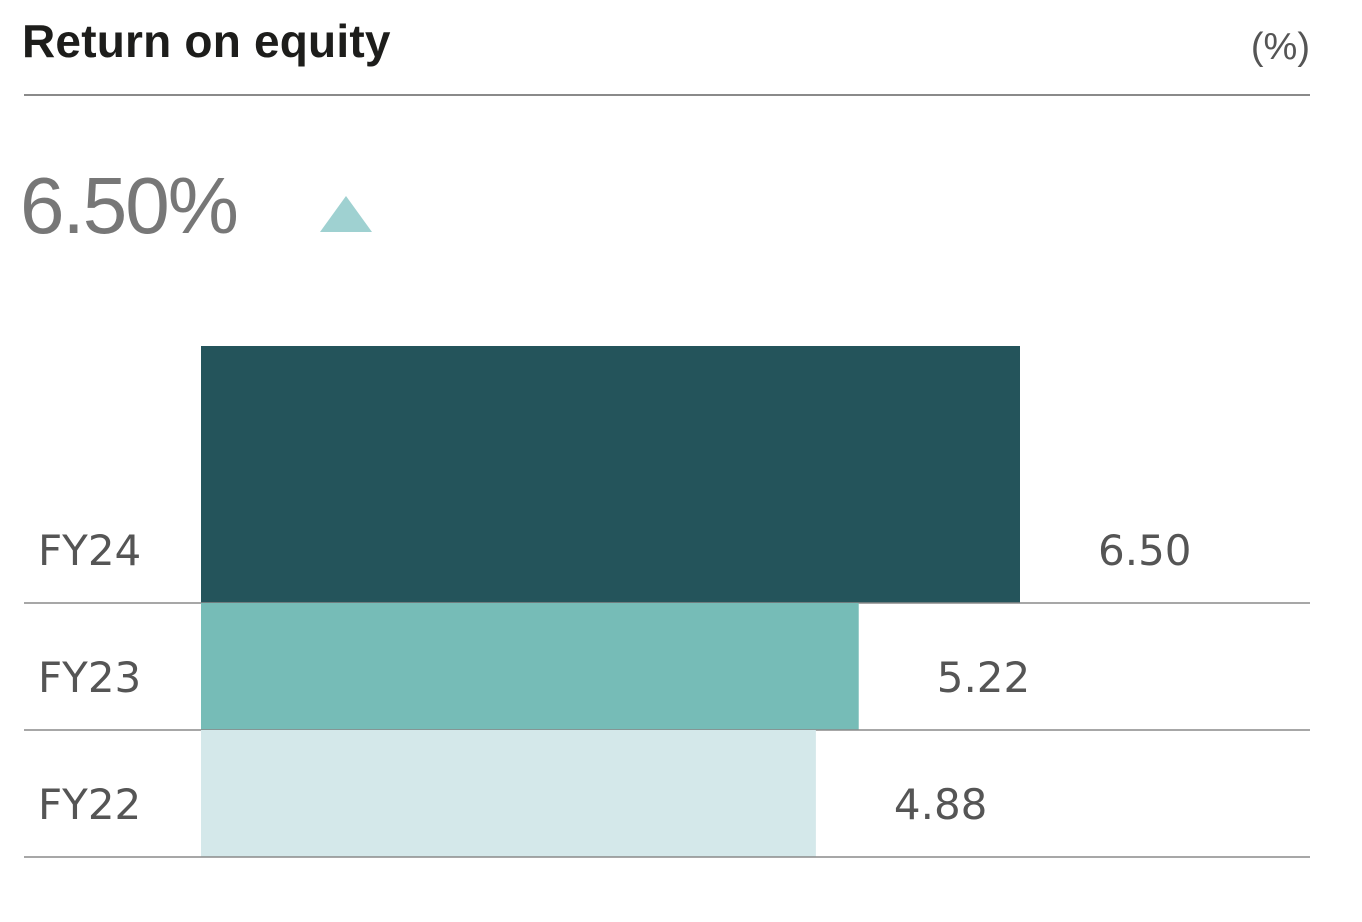  What do you see at coordinates (89, 804) in the screenshot?
I see `category-label-fy22: FY22` at bounding box center [89, 804].